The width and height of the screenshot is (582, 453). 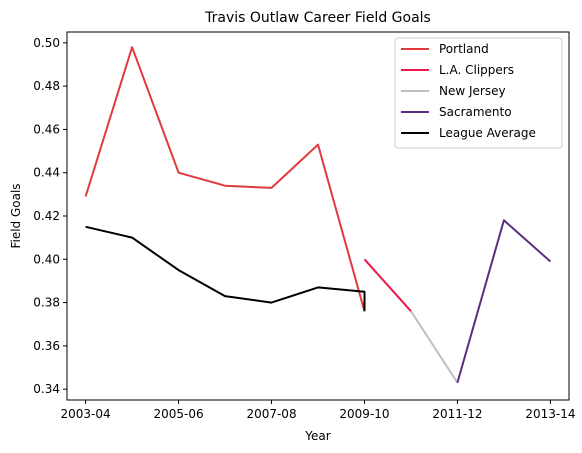 I want to click on x-tick-label: 2013-14, so click(x=550, y=414).